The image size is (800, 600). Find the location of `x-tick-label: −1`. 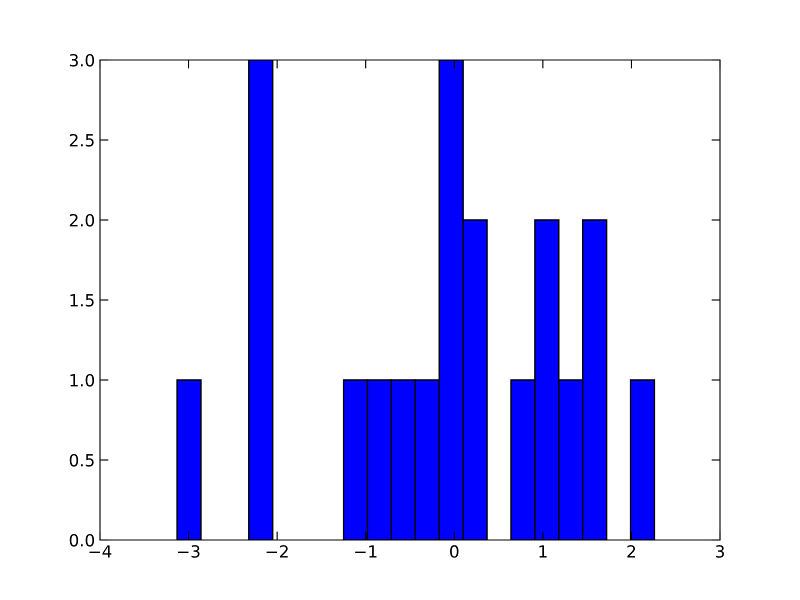

x-tick-label: −1 is located at coordinates (365, 551).